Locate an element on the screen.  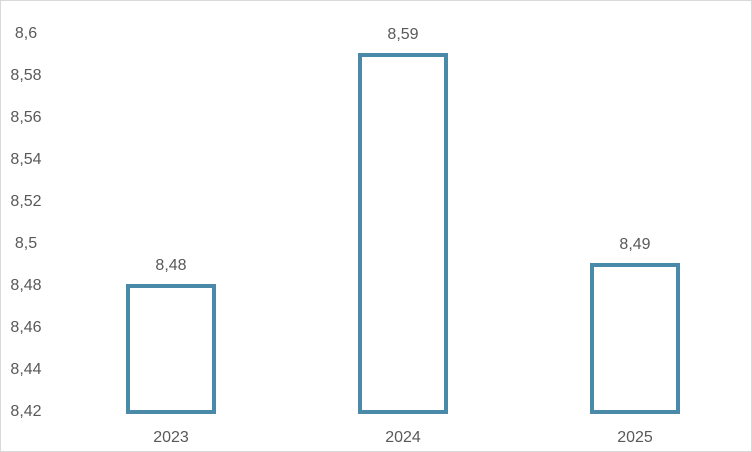
y-tick-label: 8,54 is located at coordinates (25, 159).